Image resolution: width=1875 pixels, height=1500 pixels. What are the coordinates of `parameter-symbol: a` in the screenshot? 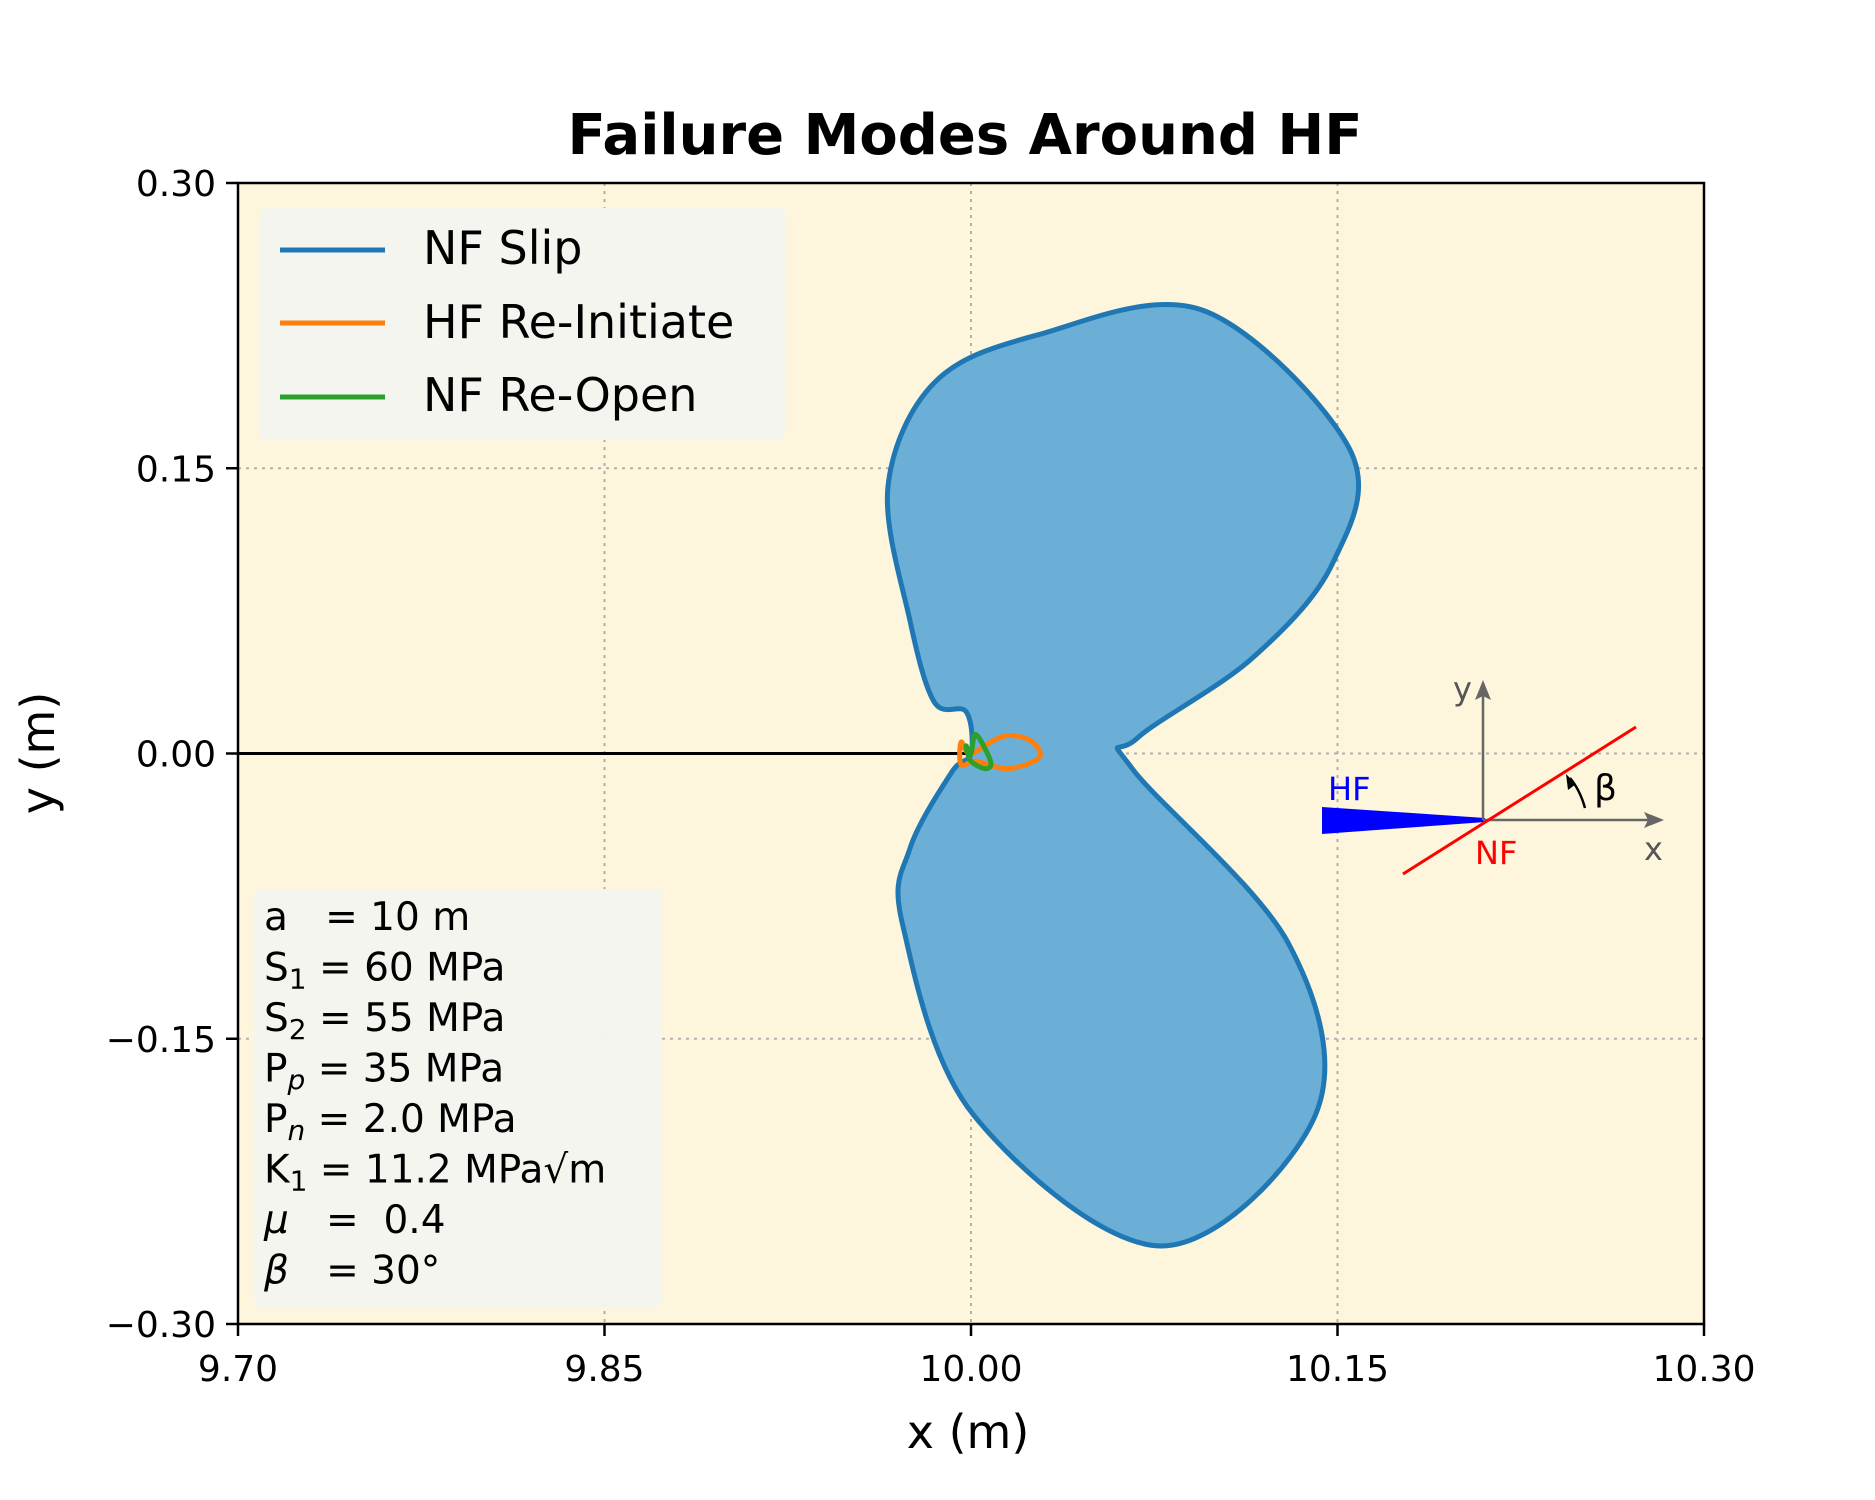 It's located at (276, 917).